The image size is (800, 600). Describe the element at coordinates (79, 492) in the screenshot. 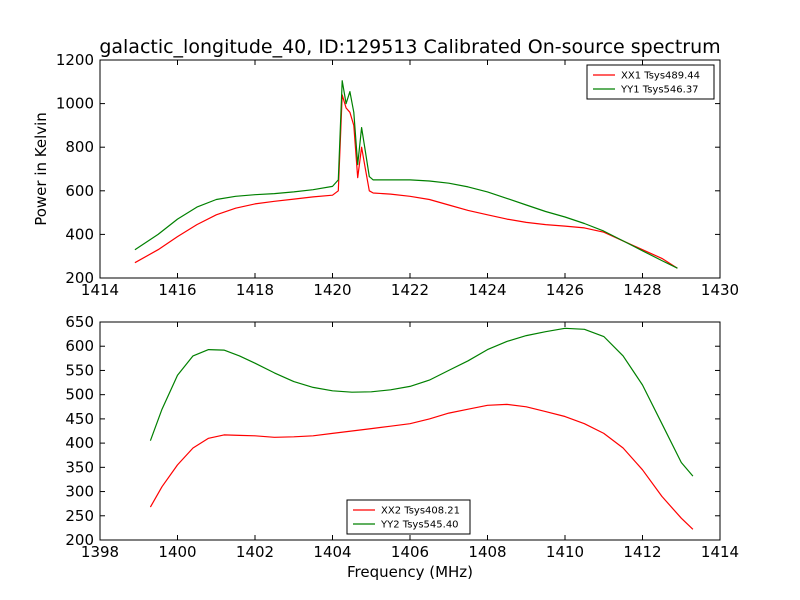

I see `y-tick-label: 300` at that location.